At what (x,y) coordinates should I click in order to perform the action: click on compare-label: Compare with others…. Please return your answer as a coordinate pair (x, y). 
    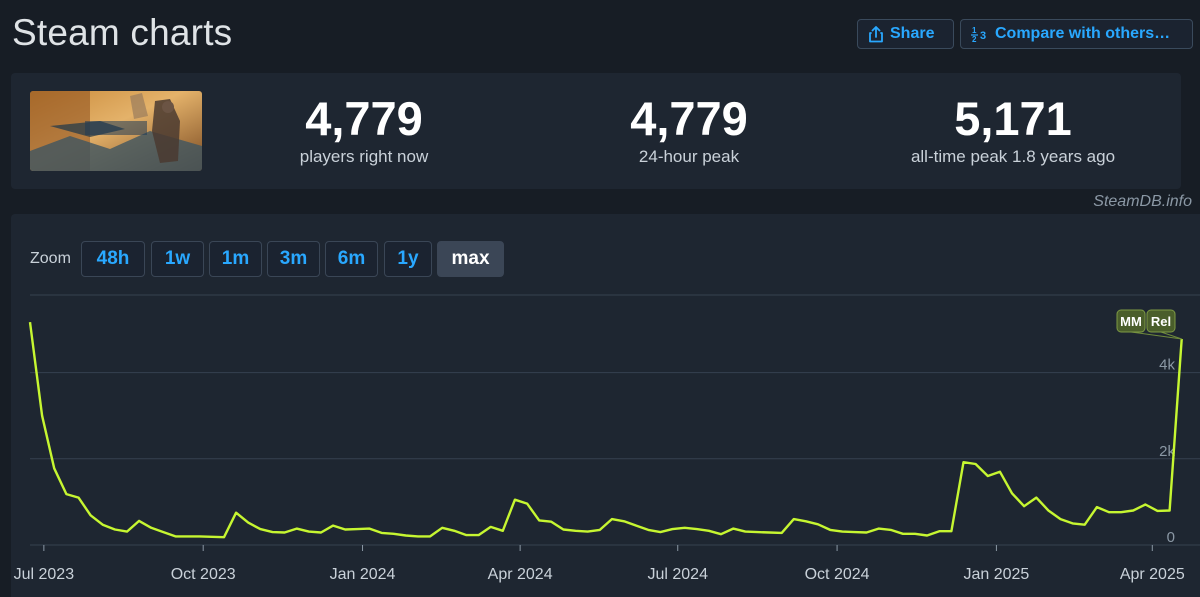
    Looking at the image, I should click on (1083, 33).